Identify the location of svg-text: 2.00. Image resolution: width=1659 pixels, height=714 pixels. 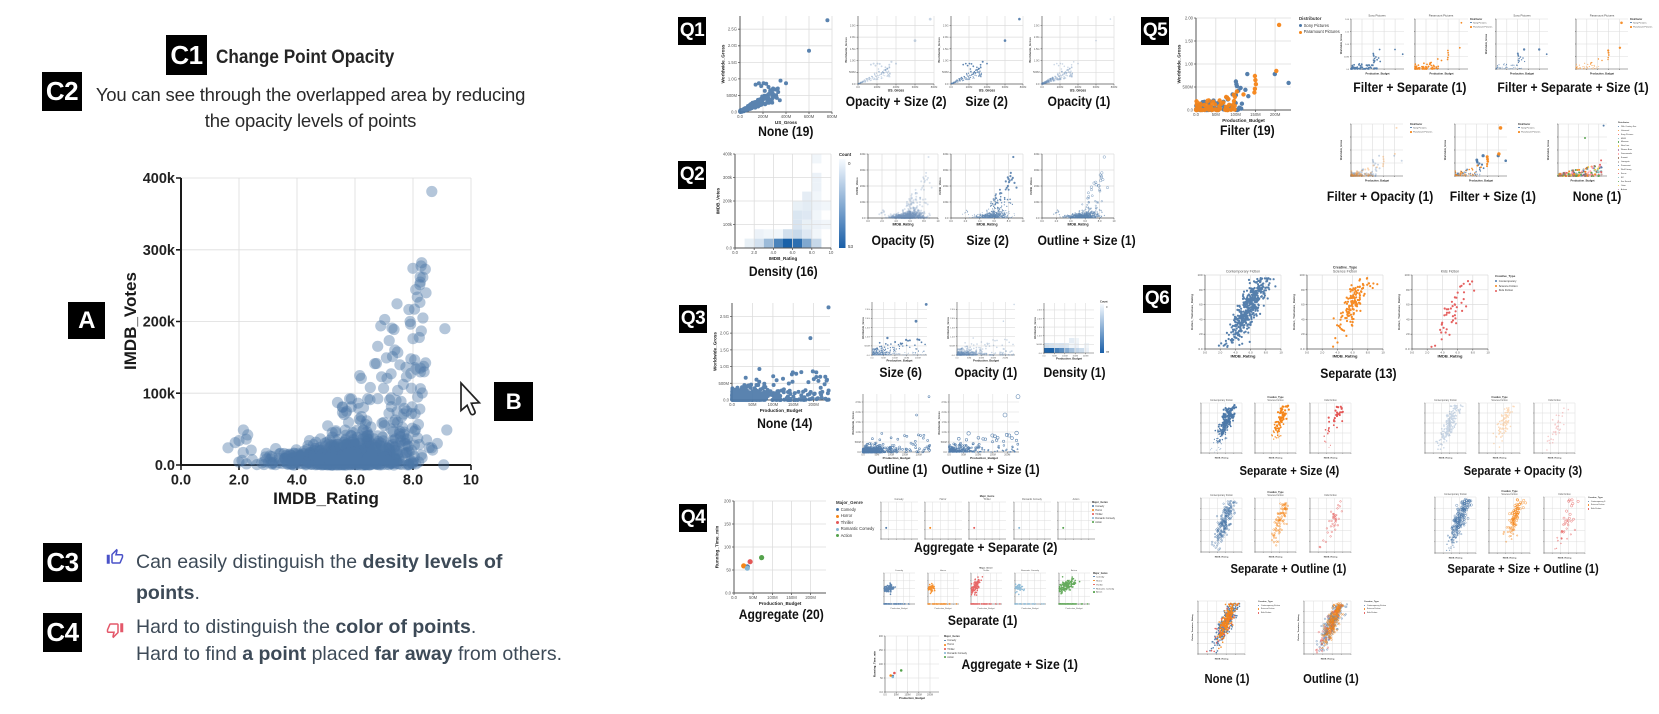
(1189, 18).